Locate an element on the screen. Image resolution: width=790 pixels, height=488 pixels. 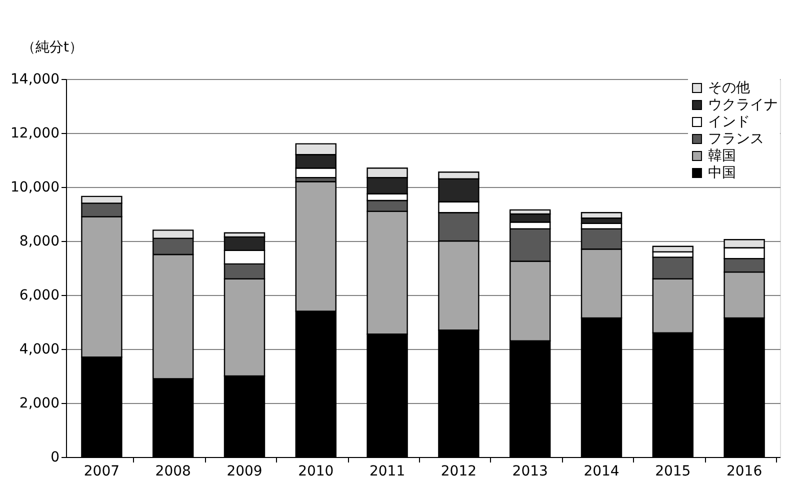
y-tick-label: 12,000 is located at coordinates (35, 134).